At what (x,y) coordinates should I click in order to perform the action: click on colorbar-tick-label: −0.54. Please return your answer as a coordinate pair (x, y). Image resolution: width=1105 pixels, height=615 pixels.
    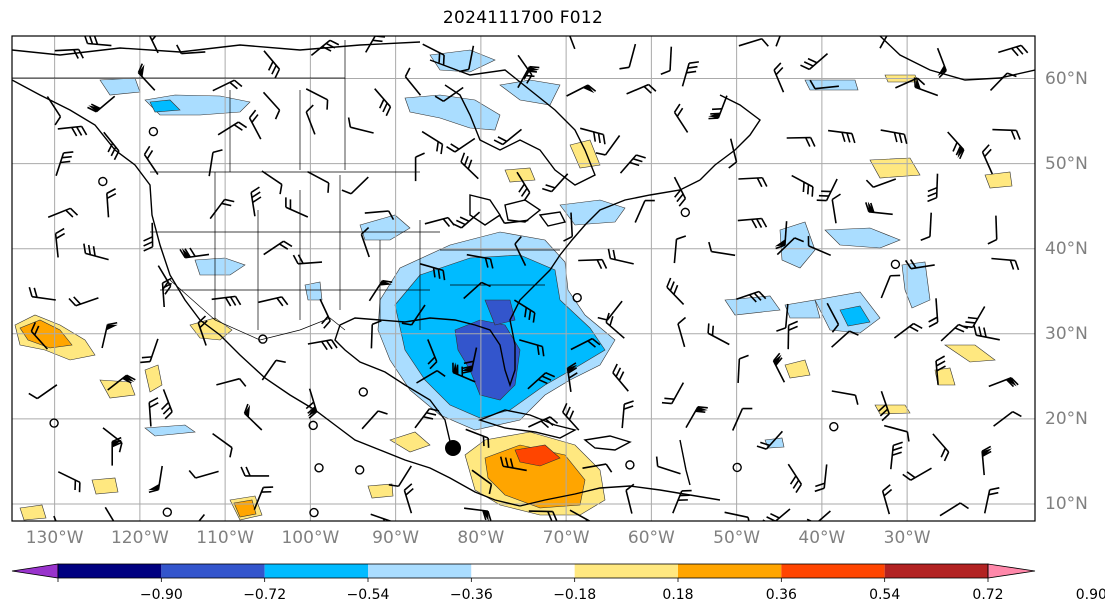
    Looking at the image, I should click on (368, 595).